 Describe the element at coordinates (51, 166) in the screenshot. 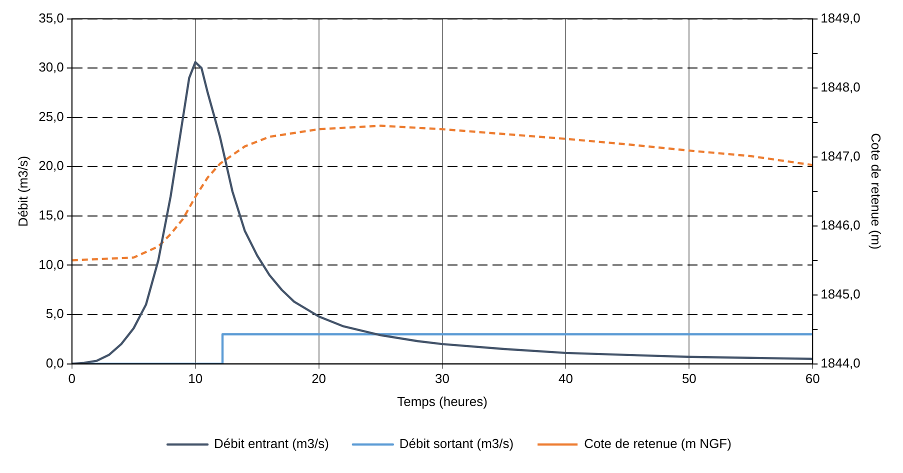

I see `y-tick-label: 20,0` at that location.